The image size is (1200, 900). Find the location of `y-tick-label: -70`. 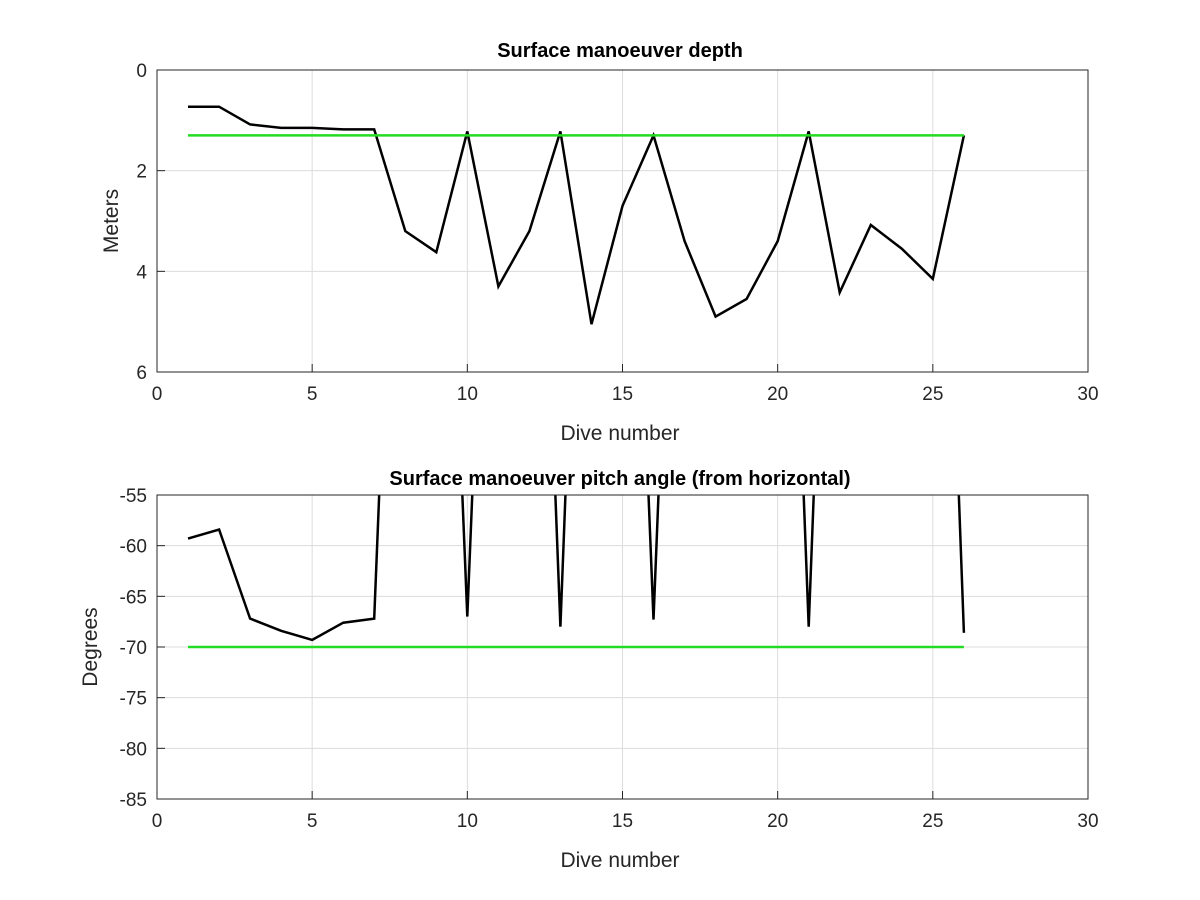

y-tick-label: -70 is located at coordinates (133, 648).